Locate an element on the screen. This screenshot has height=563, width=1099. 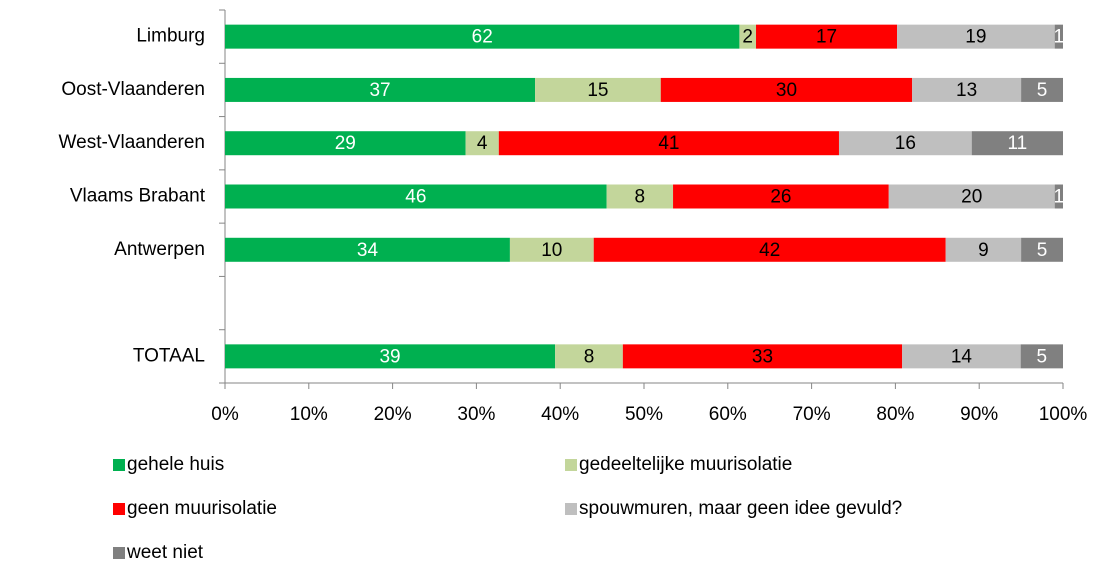
x-tick-label: 70% is located at coordinates (812, 414).